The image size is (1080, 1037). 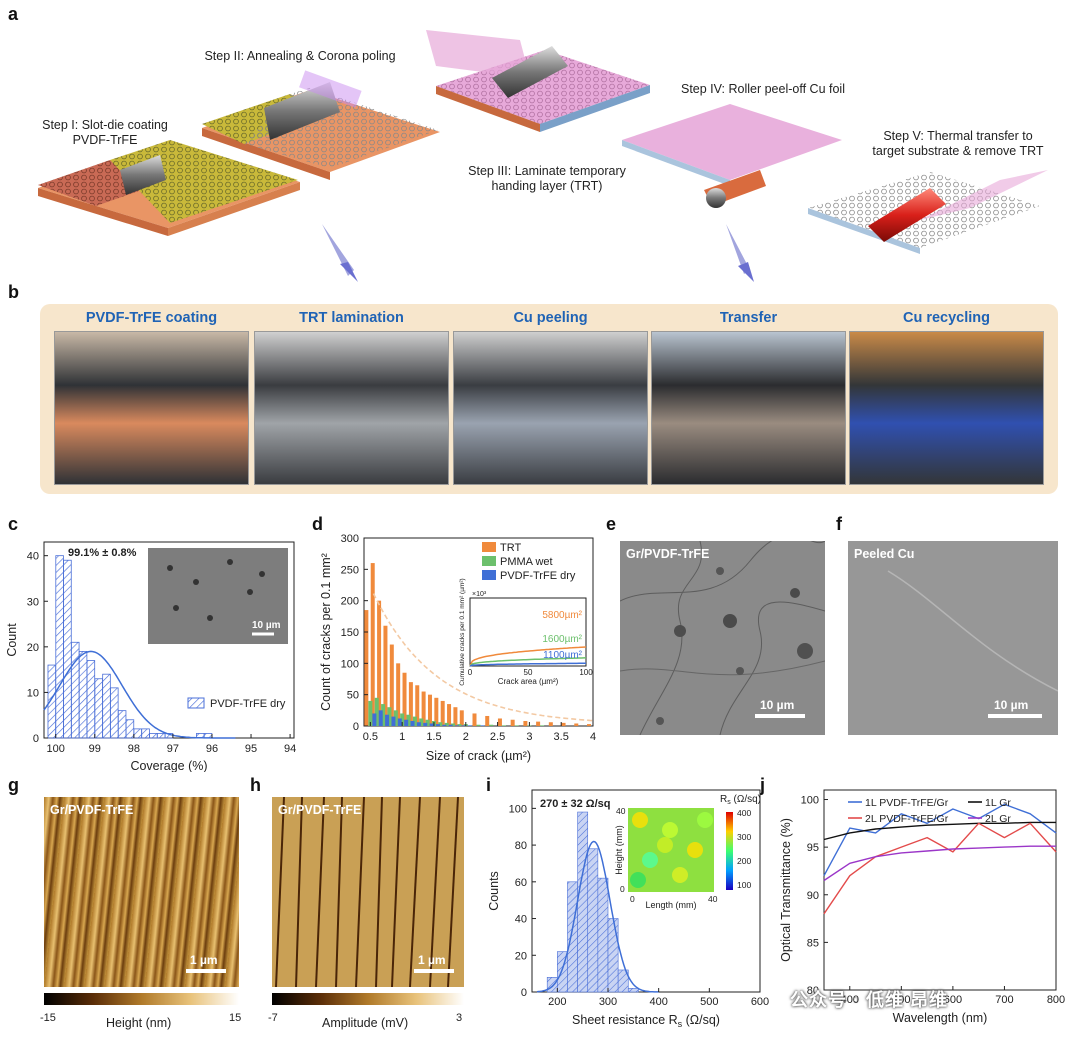 I want to click on scale-text-h: 1 µm, so click(x=432, y=960).